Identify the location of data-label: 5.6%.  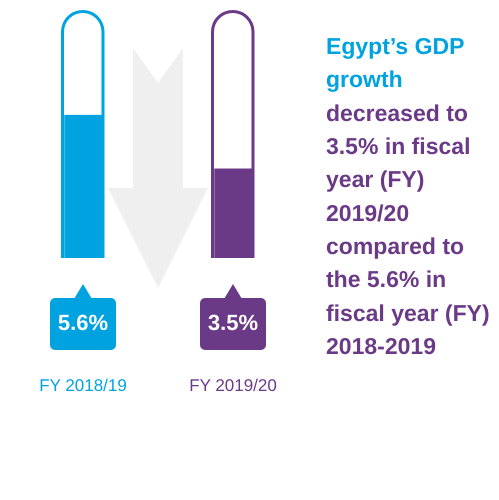
(83, 323).